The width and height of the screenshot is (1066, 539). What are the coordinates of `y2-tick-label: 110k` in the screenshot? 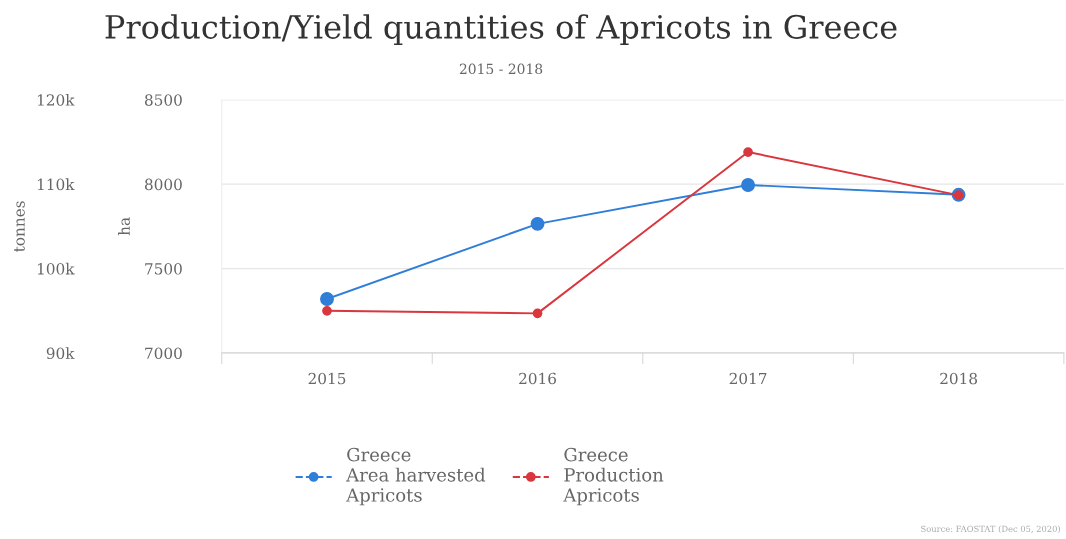 It's located at (56, 184).